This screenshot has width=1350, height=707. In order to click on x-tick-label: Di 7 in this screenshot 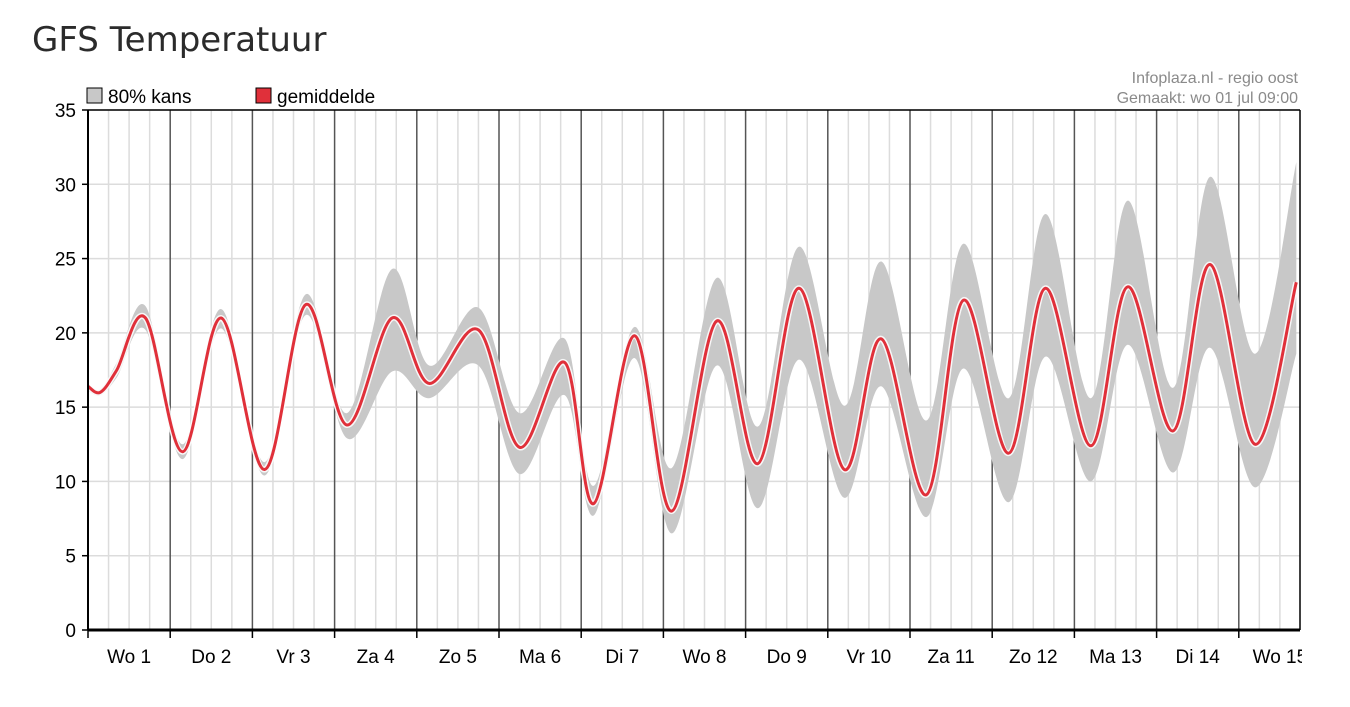, I will do `click(622, 657)`.